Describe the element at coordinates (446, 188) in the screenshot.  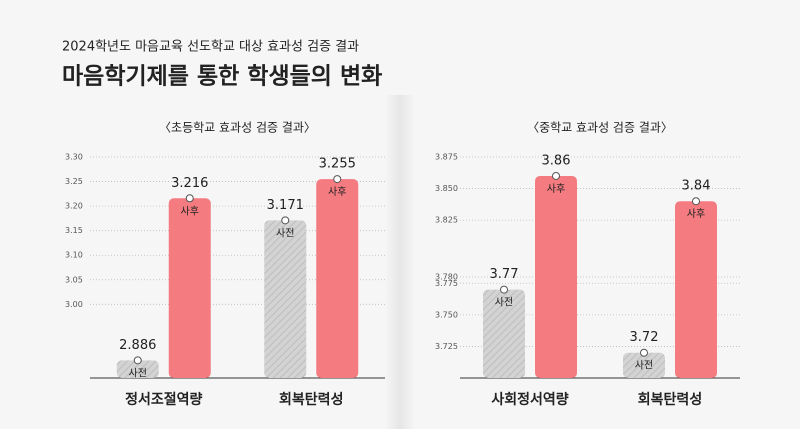
I see `y-tick-label: 3.850` at that location.